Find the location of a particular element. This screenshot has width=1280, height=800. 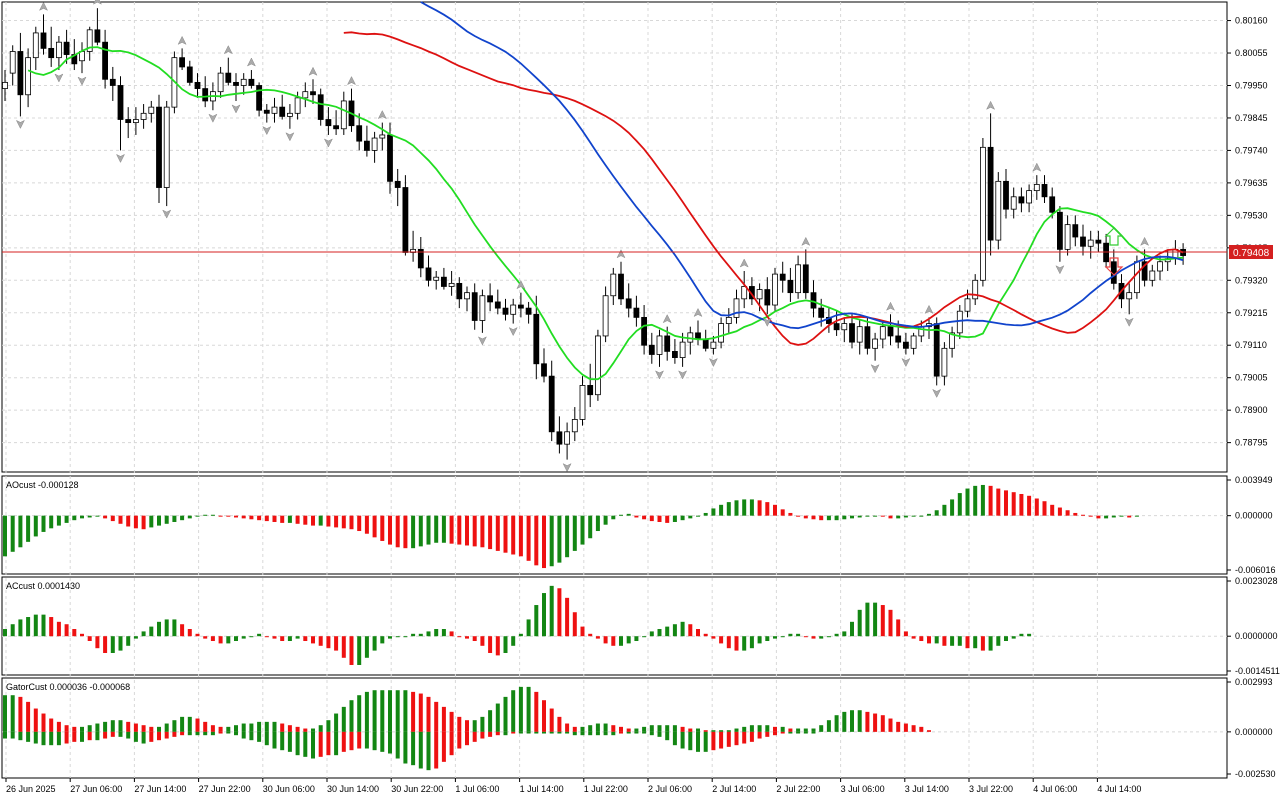

gator-pane is located at coordinates (614, 728).